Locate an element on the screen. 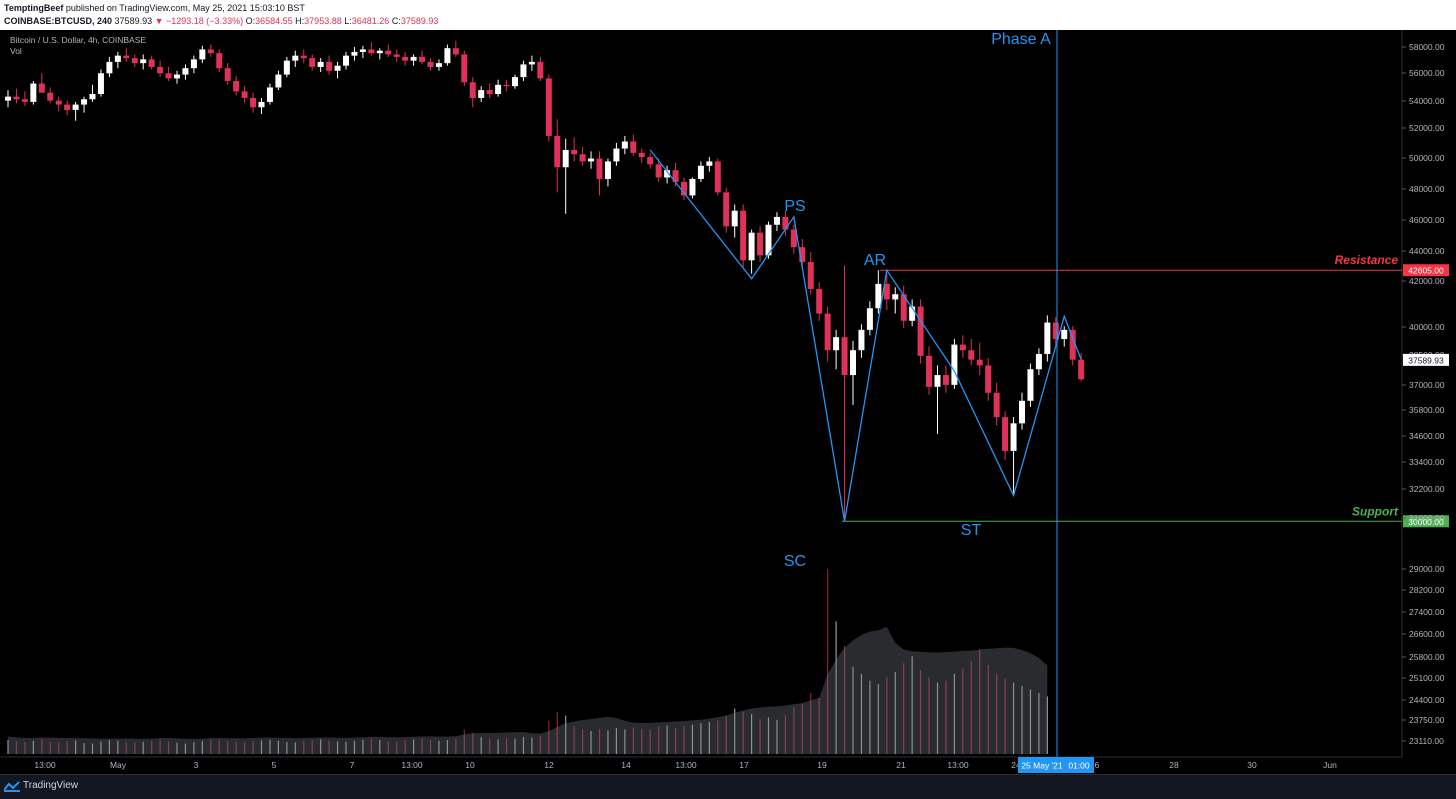 The image size is (1456, 799). volume-ma-area is located at coordinates (528, 690).